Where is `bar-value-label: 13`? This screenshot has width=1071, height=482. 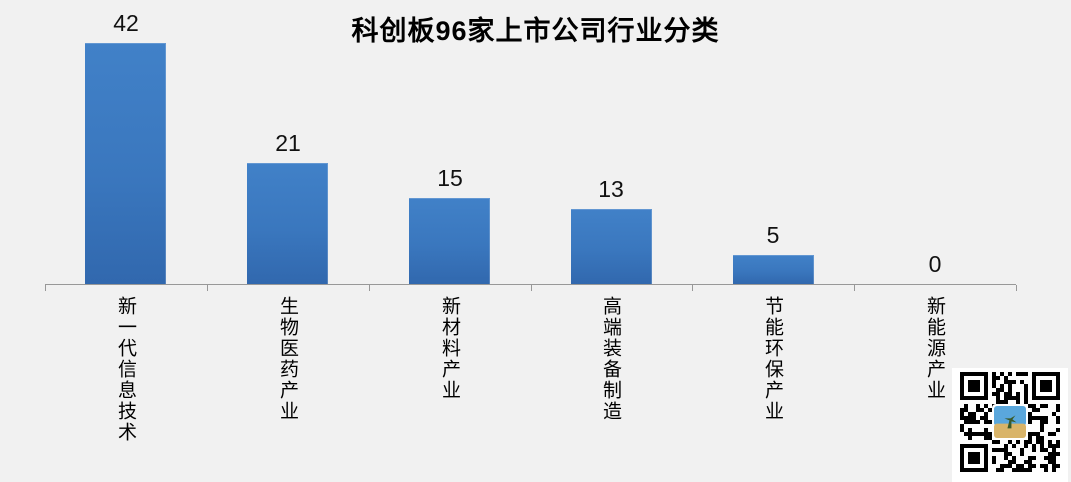 bar-value-label: 13 is located at coordinates (611, 189).